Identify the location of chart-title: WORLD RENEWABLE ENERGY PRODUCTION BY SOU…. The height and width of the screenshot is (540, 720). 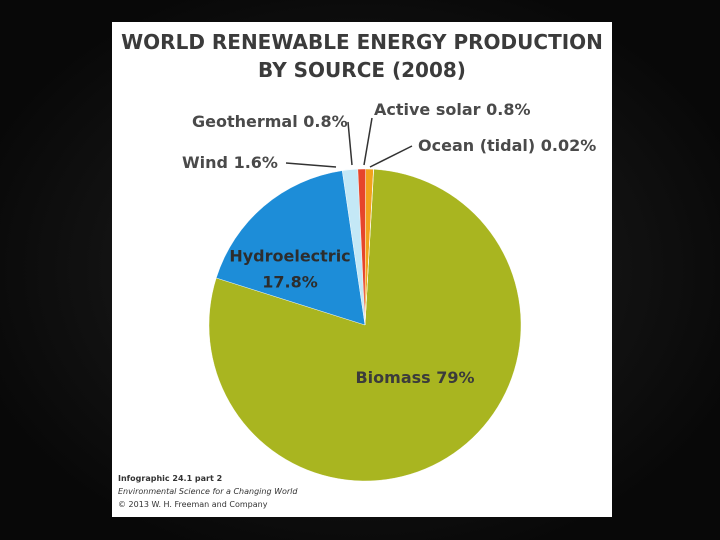
(362, 56).